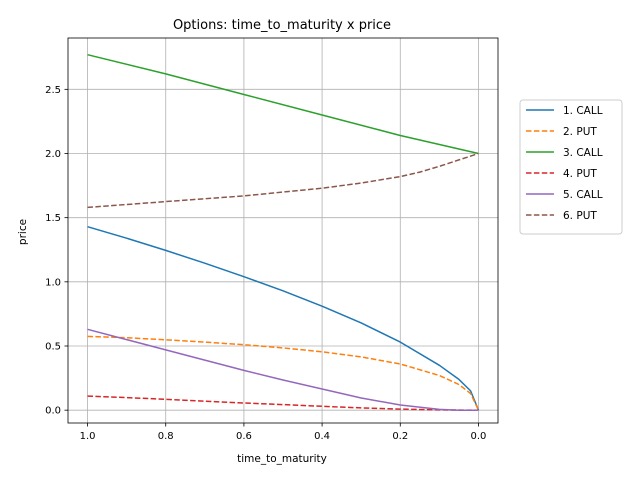  What do you see at coordinates (166, 436) in the screenshot?
I see `x-tick-label: 0.8` at bounding box center [166, 436].